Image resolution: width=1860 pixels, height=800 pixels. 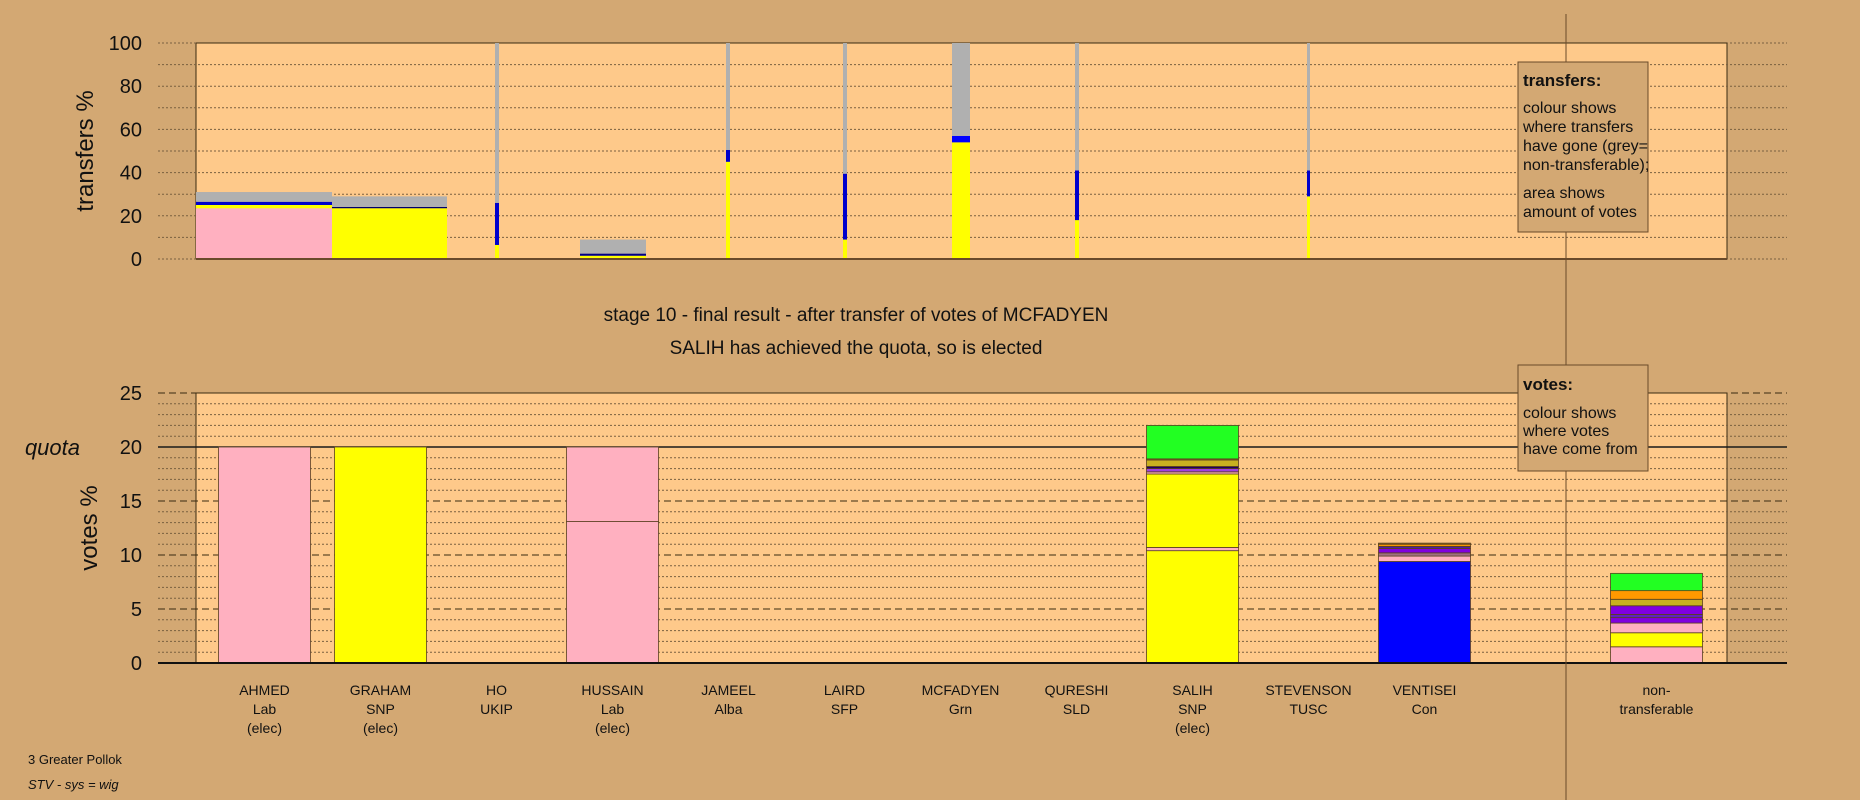 I want to click on bottom-ytick-label: 10, so click(x=131, y=556).